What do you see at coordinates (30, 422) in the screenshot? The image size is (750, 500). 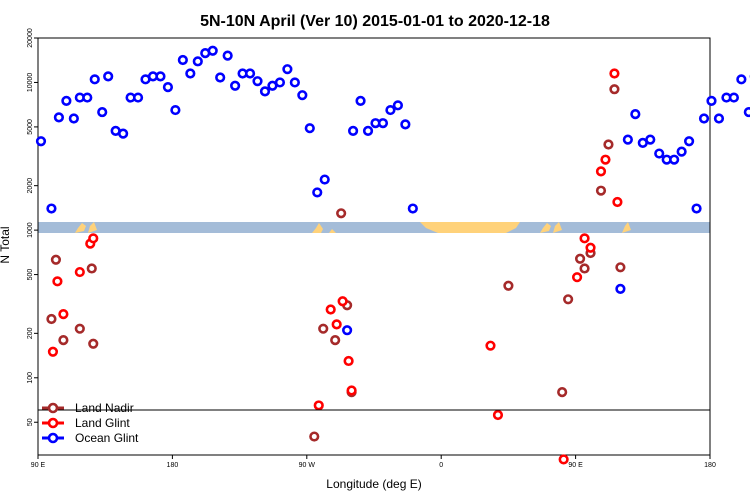 I see `y-tick-label: 50` at bounding box center [30, 422].